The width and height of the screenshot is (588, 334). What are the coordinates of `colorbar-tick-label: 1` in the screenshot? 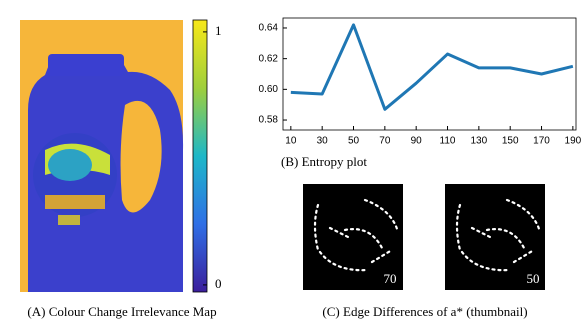 It's located at (218, 30).